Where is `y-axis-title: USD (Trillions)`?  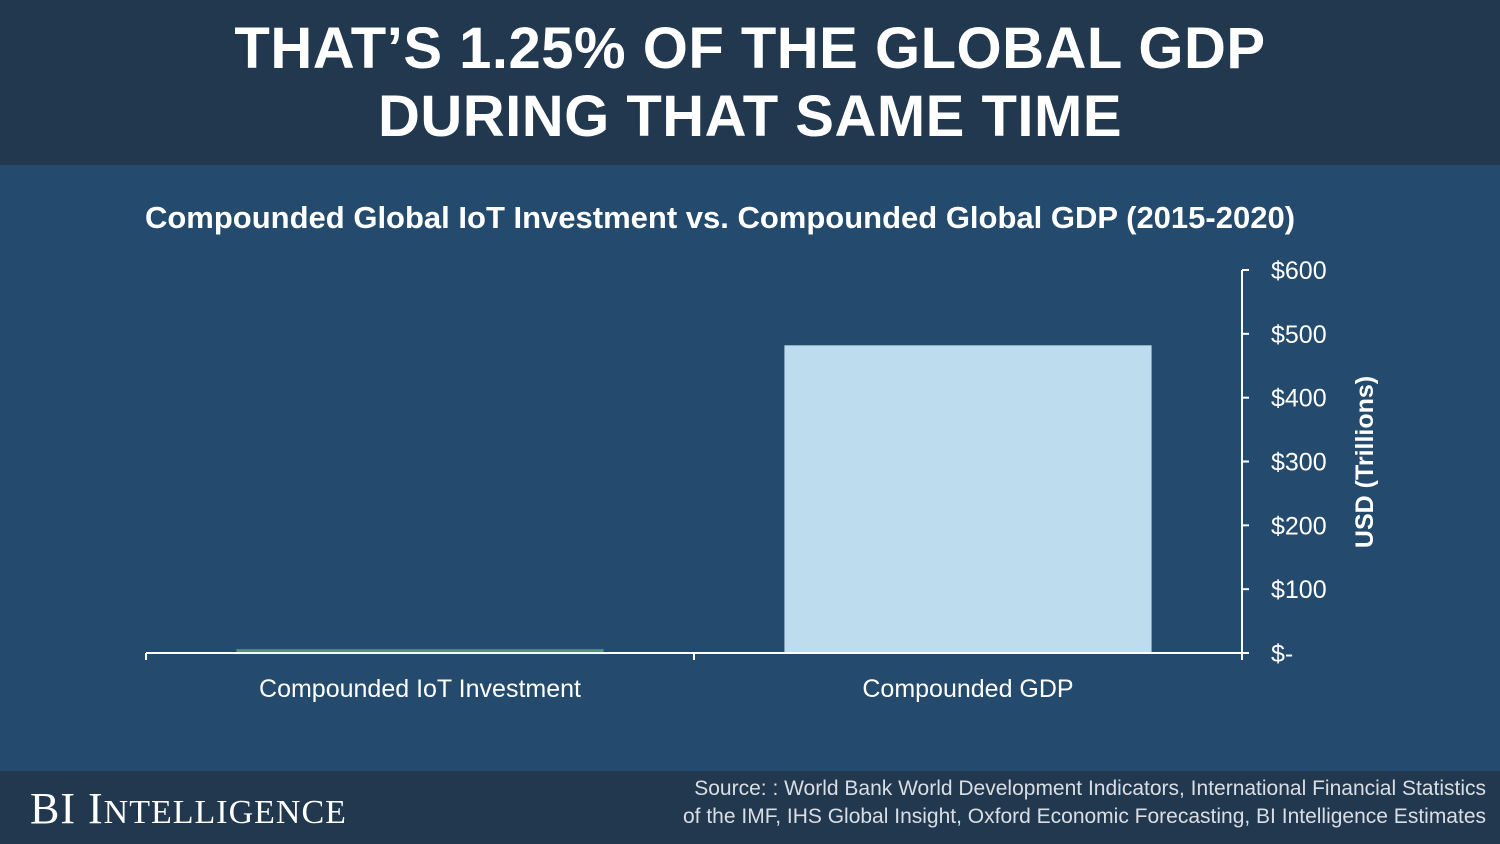
y-axis-title: USD (Trillions) is located at coordinates (1365, 462).